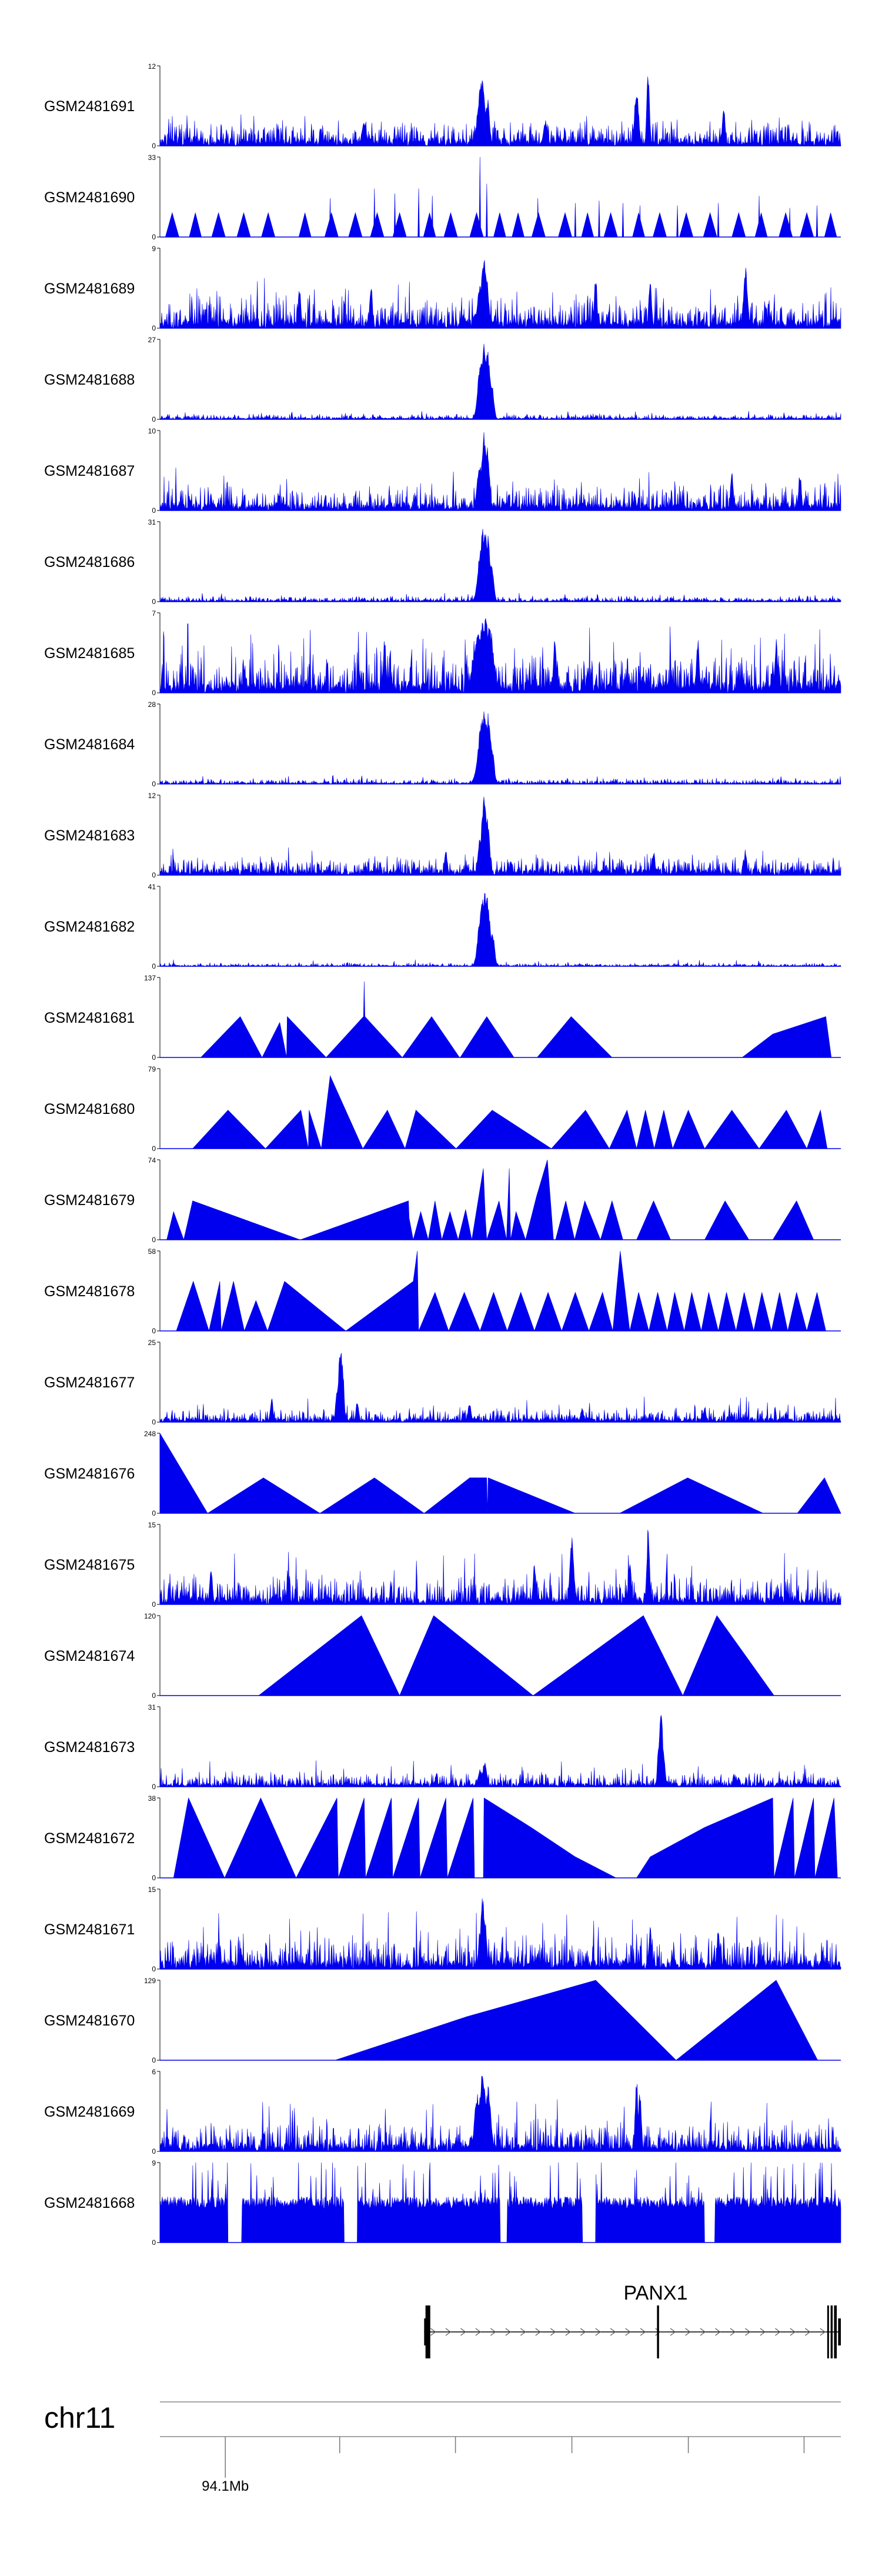 The image size is (882, 2576). Describe the element at coordinates (89, 2203) in the screenshot. I see `track-label: GSM2481668` at that location.